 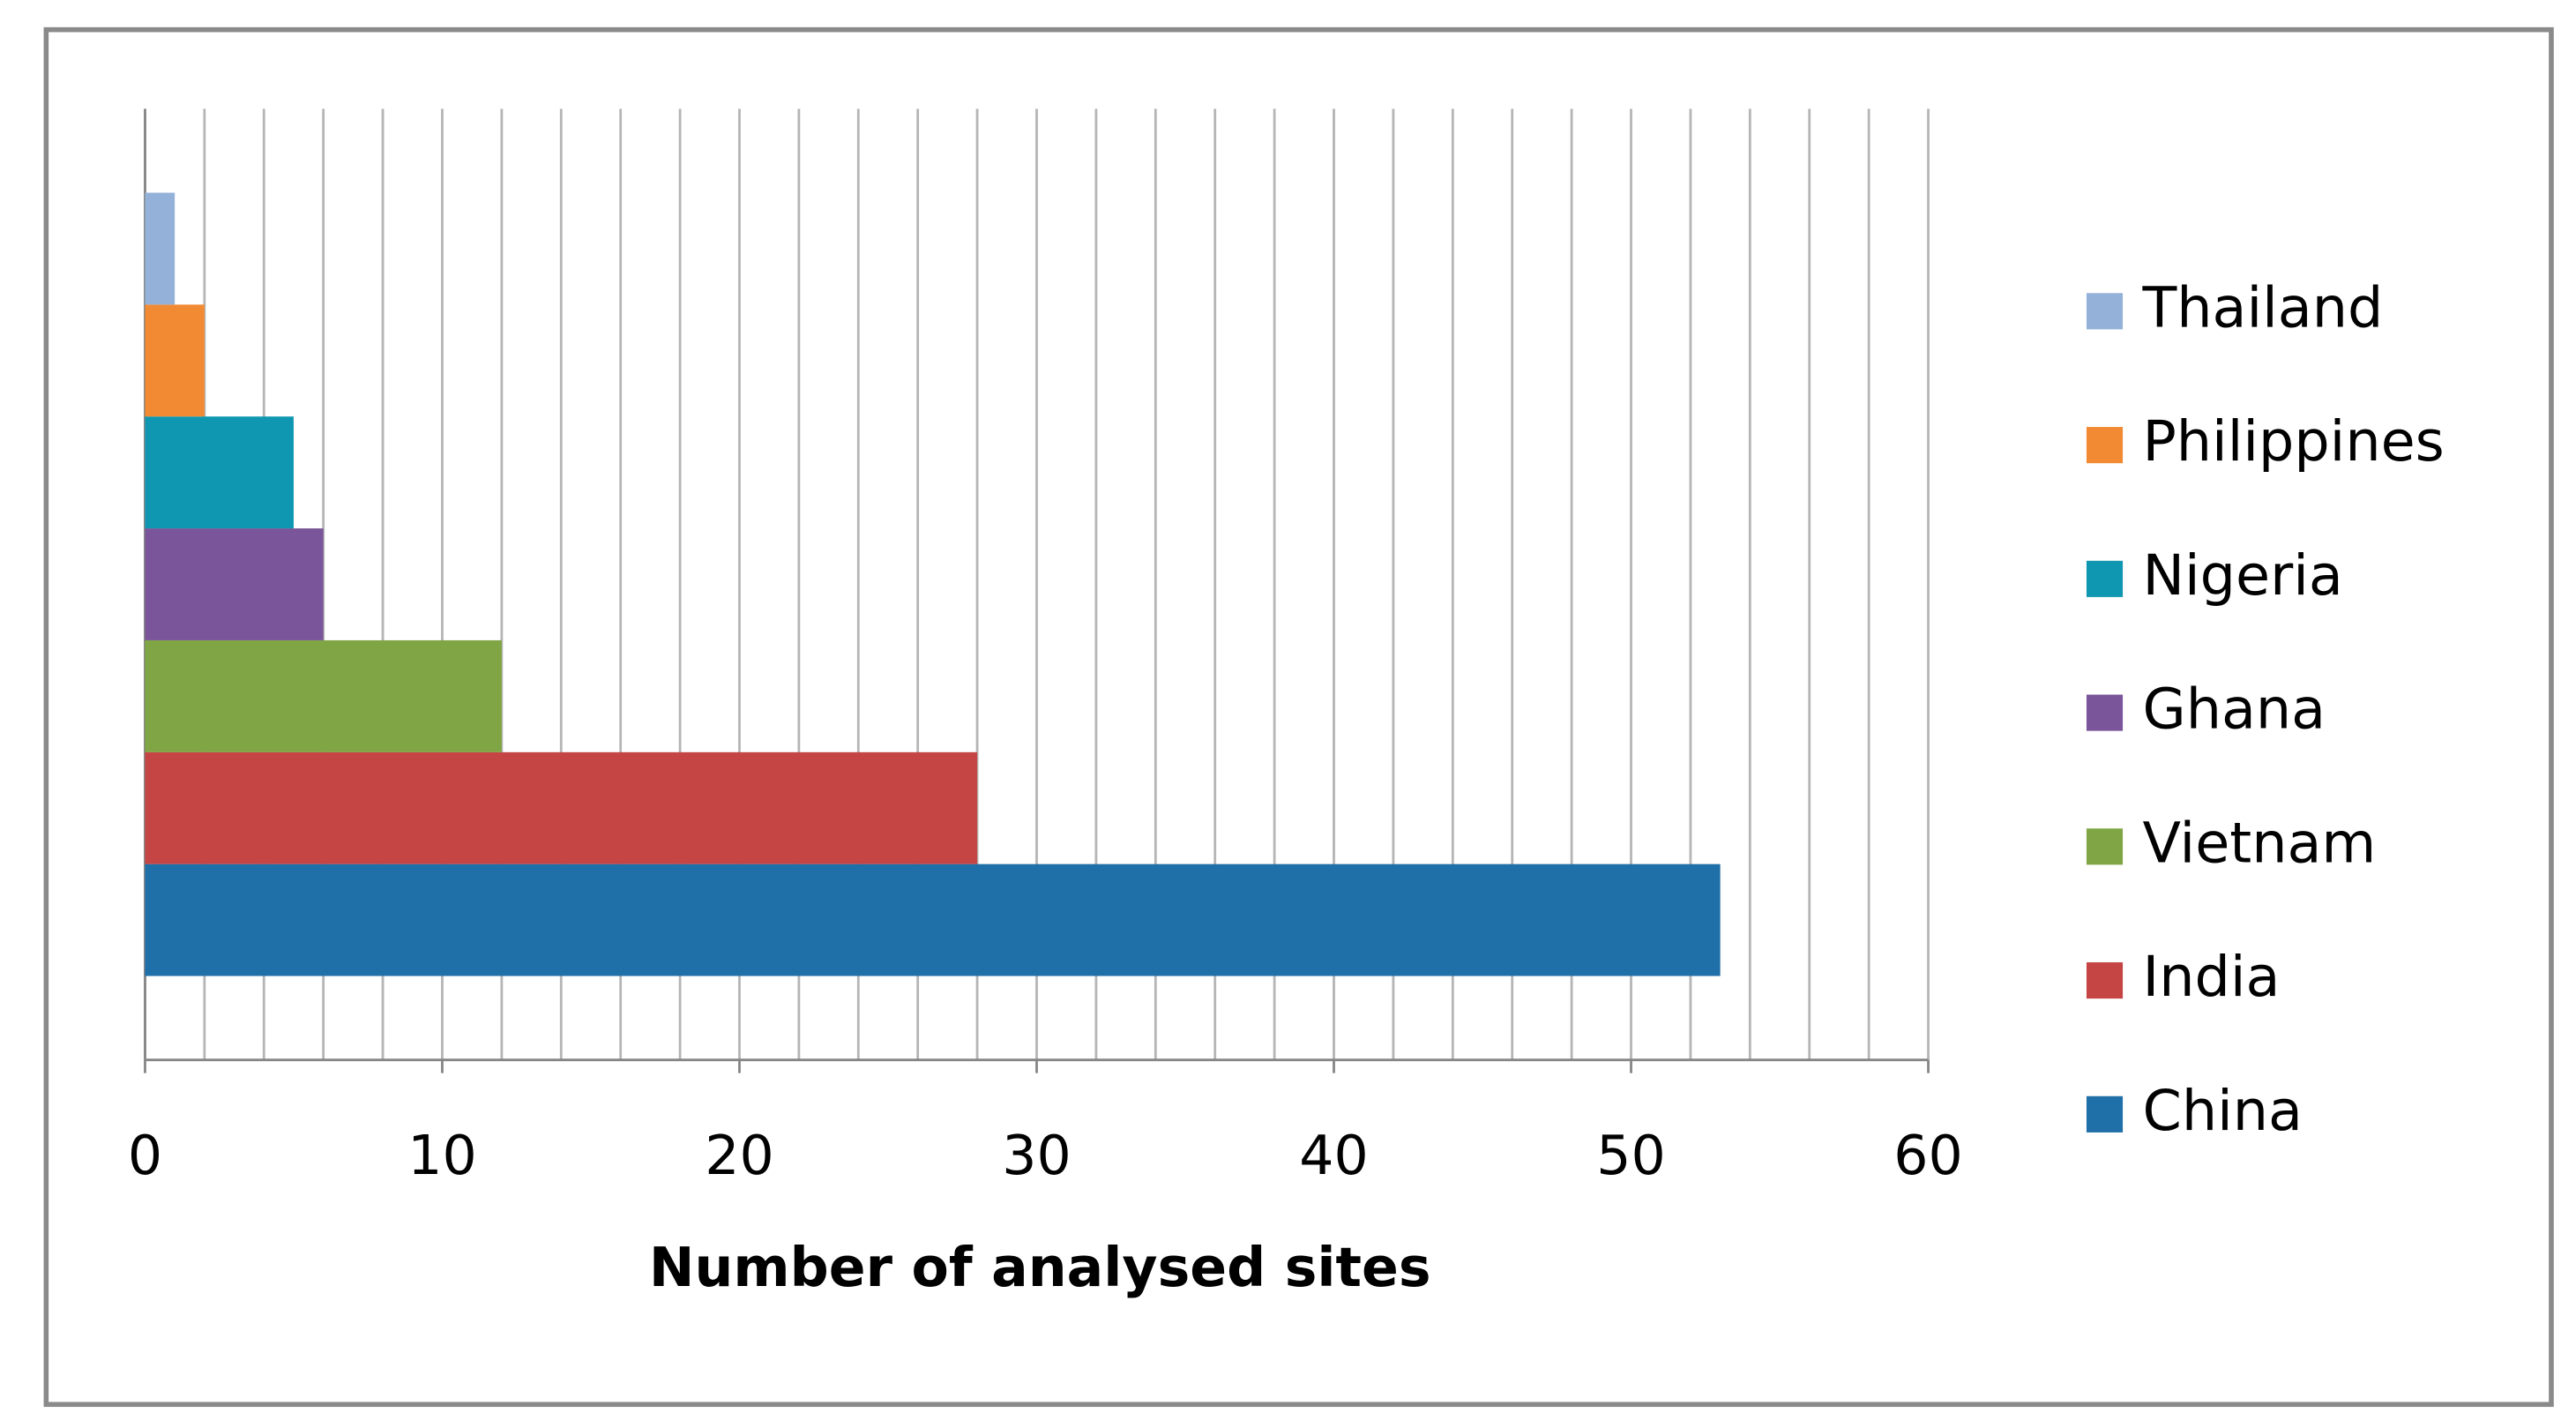 I want to click on x-tick-label: 10, so click(x=441, y=1155).